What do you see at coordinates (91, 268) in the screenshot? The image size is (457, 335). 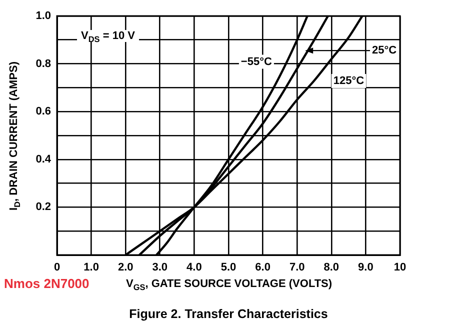 I see `x-tick-label: 1.0` at bounding box center [91, 268].